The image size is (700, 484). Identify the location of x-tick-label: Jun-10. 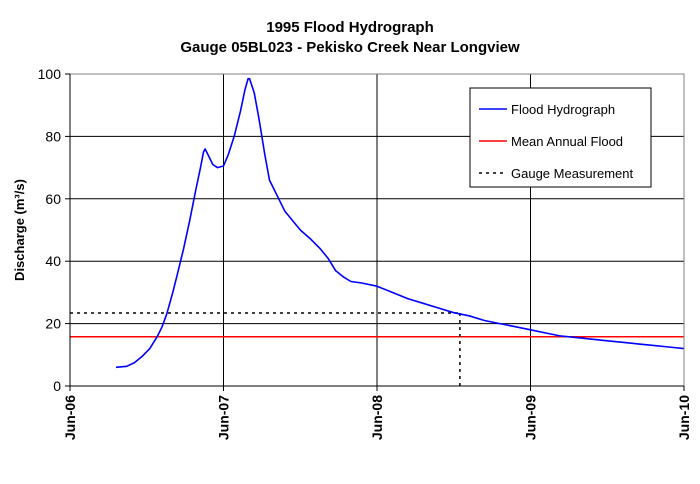
(684, 417).